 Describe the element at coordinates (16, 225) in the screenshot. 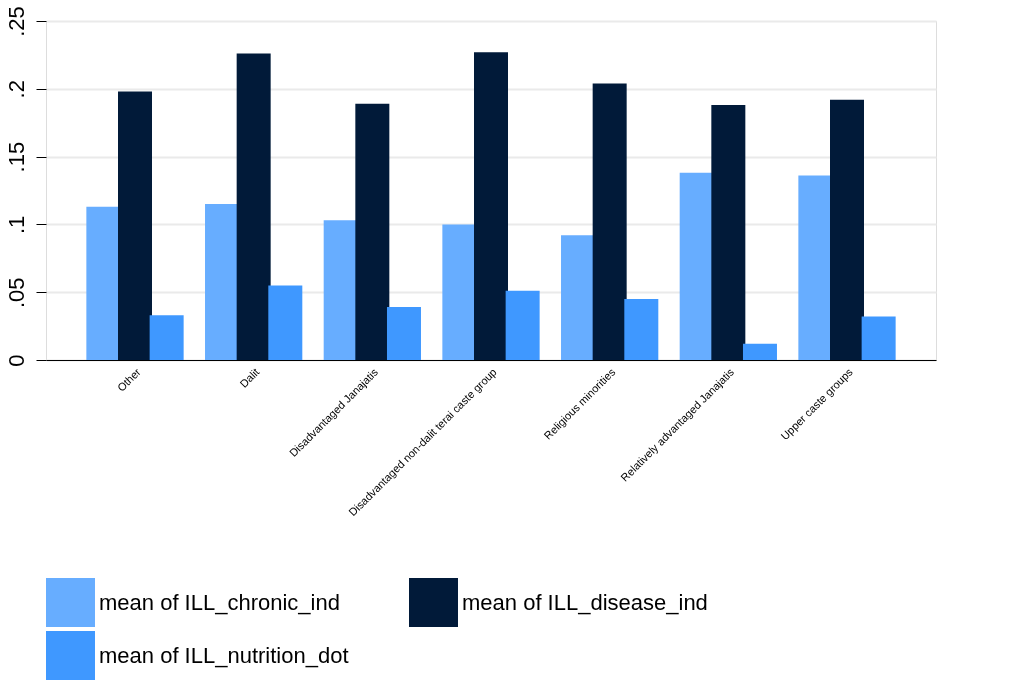

I see `y-tick-label: .1` at that location.